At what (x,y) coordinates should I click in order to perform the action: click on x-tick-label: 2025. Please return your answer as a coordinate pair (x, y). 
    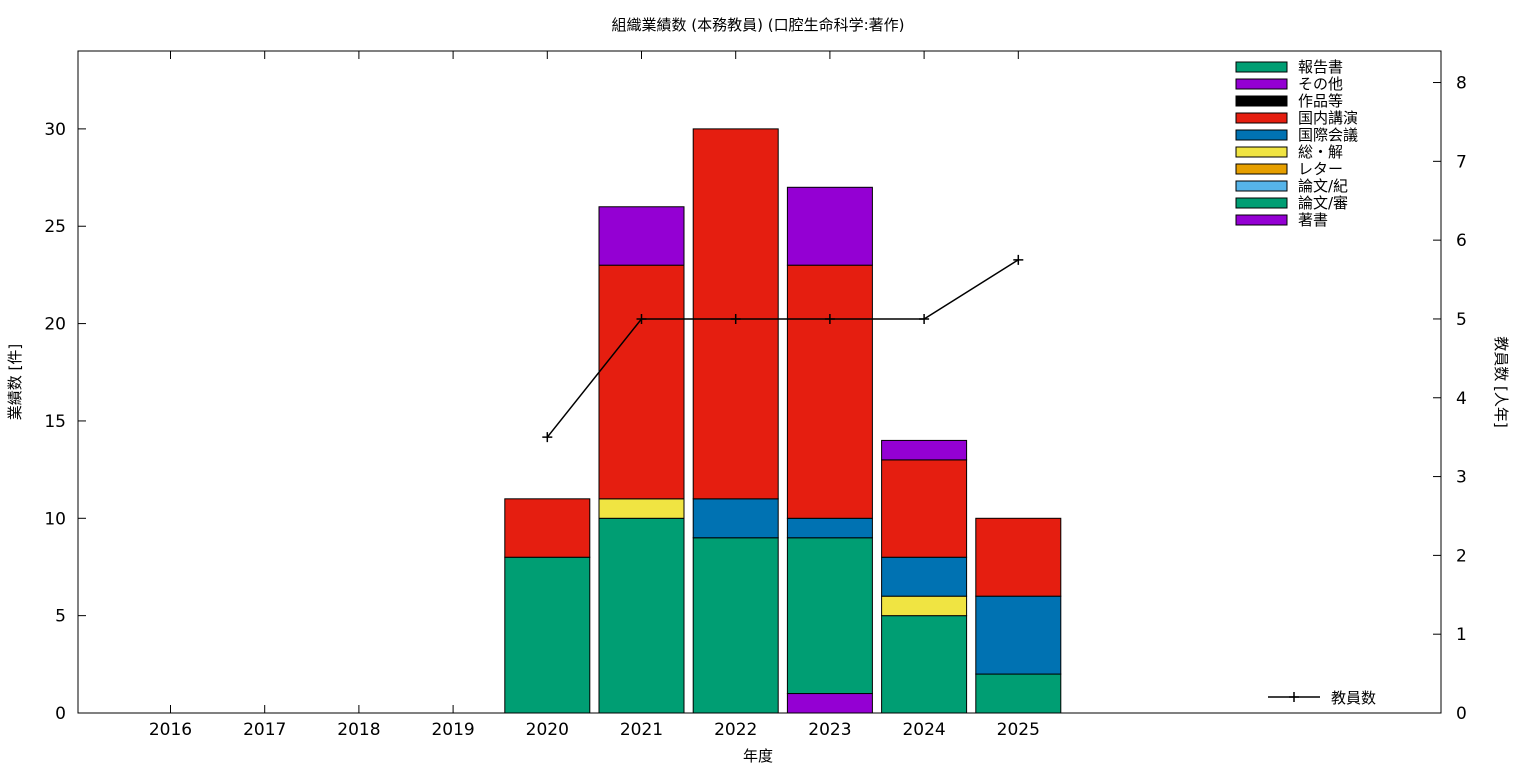
    Looking at the image, I should click on (1018, 730).